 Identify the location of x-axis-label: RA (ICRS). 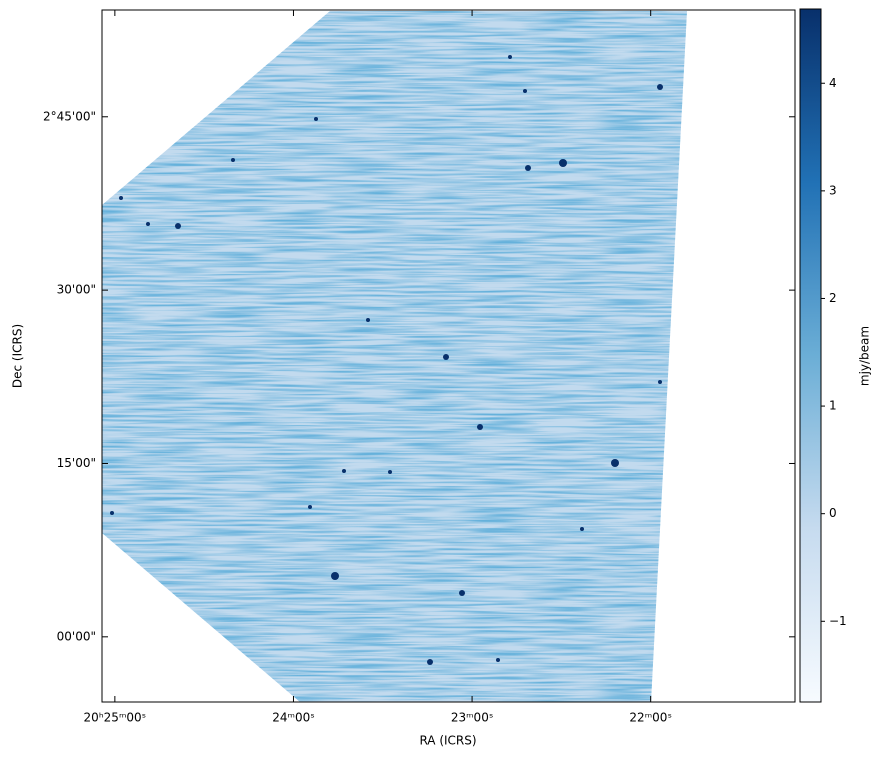
(447, 741).